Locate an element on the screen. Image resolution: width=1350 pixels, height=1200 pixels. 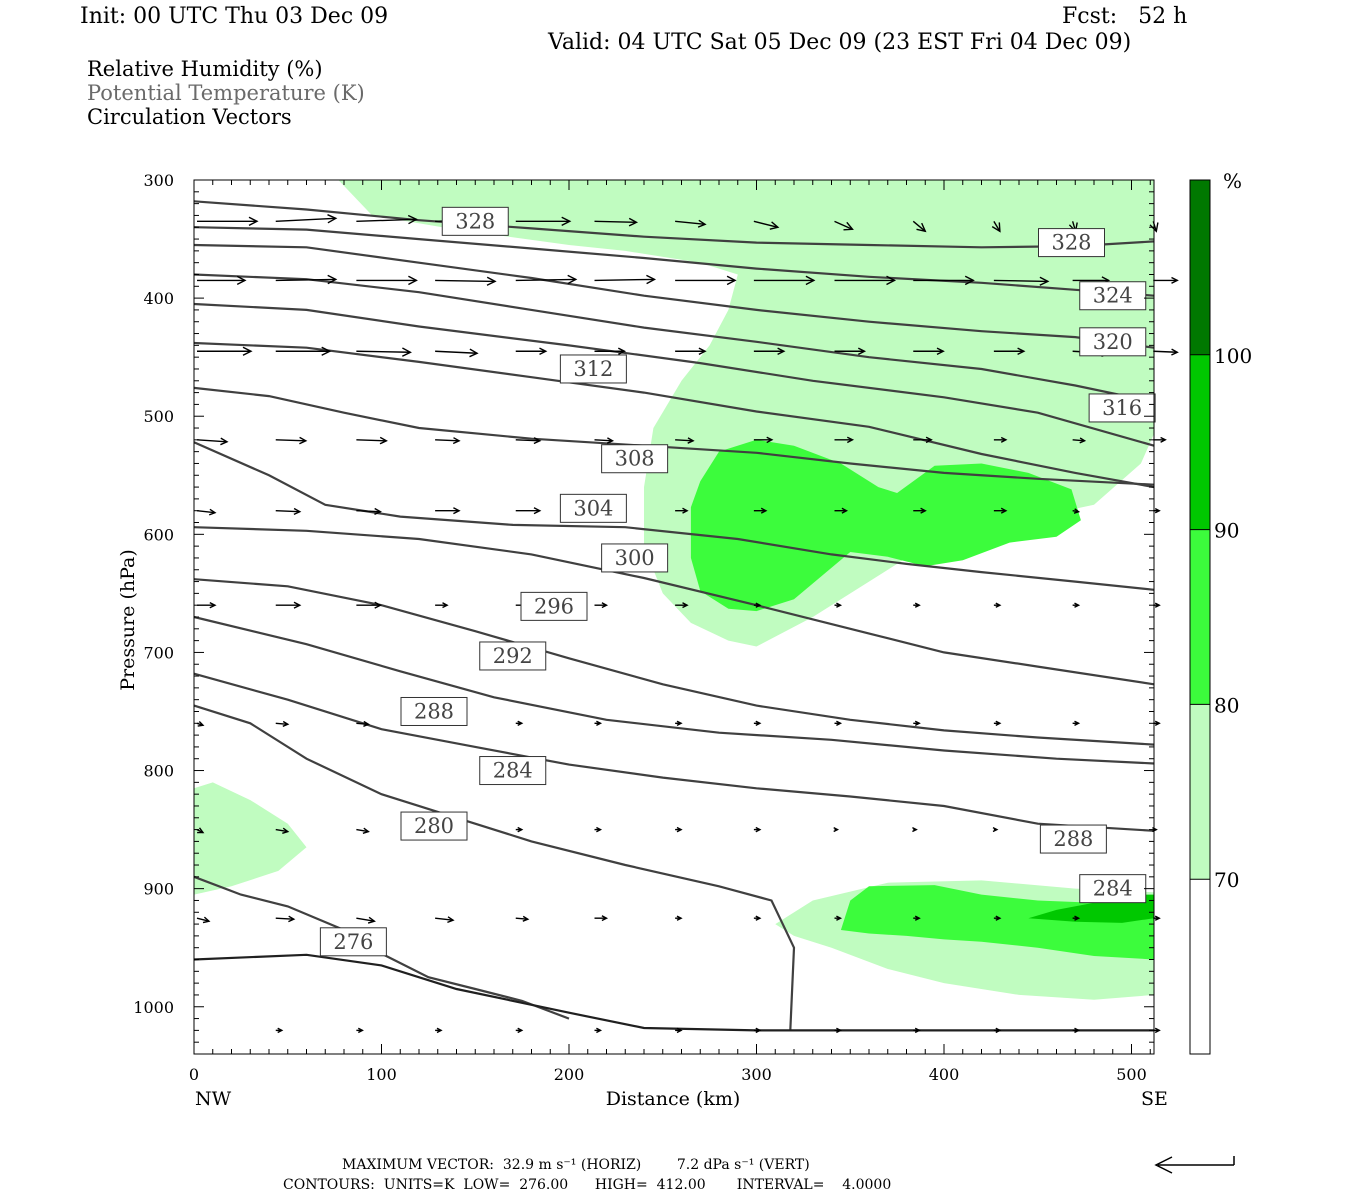
contour-label-296-5: 296 is located at coordinates (554, 606).